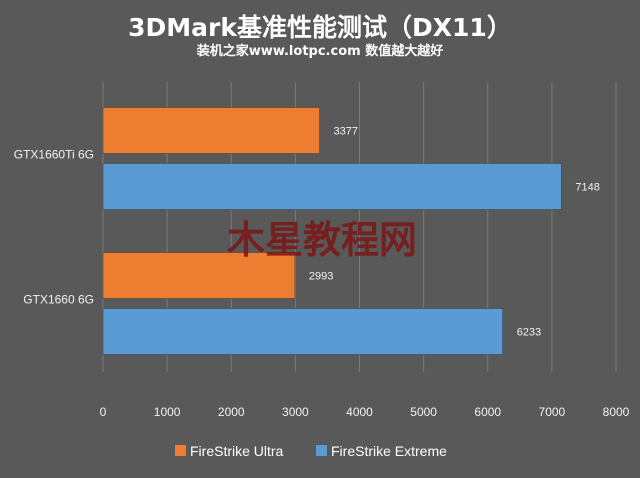 The image size is (640, 478). What do you see at coordinates (54, 155) in the screenshot?
I see `category-label: GTX1660Ti 6G` at bounding box center [54, 155].